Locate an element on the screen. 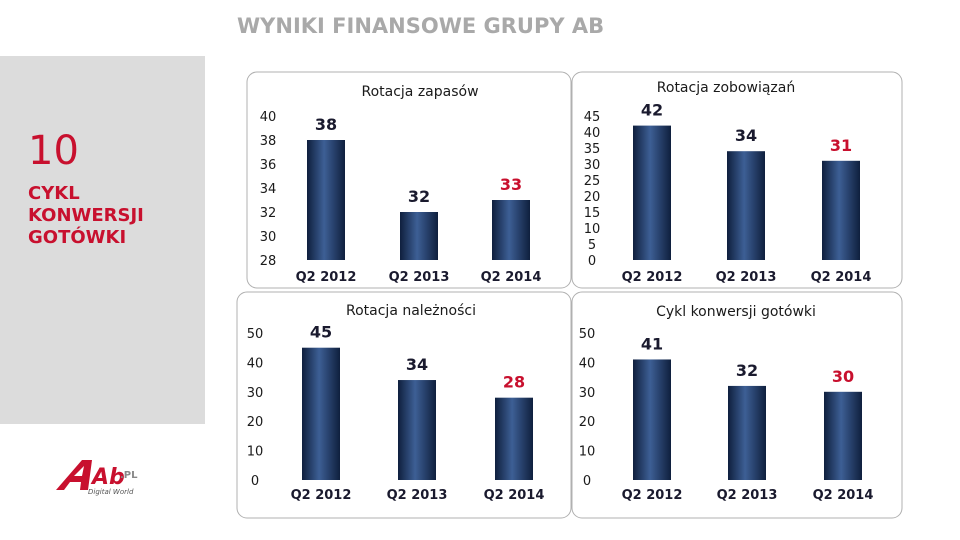 The height and width of the screenshot is (540, 960). chart-title-zobowiazania: Rotacja zobowiązań is located at coordinates (726, 88).